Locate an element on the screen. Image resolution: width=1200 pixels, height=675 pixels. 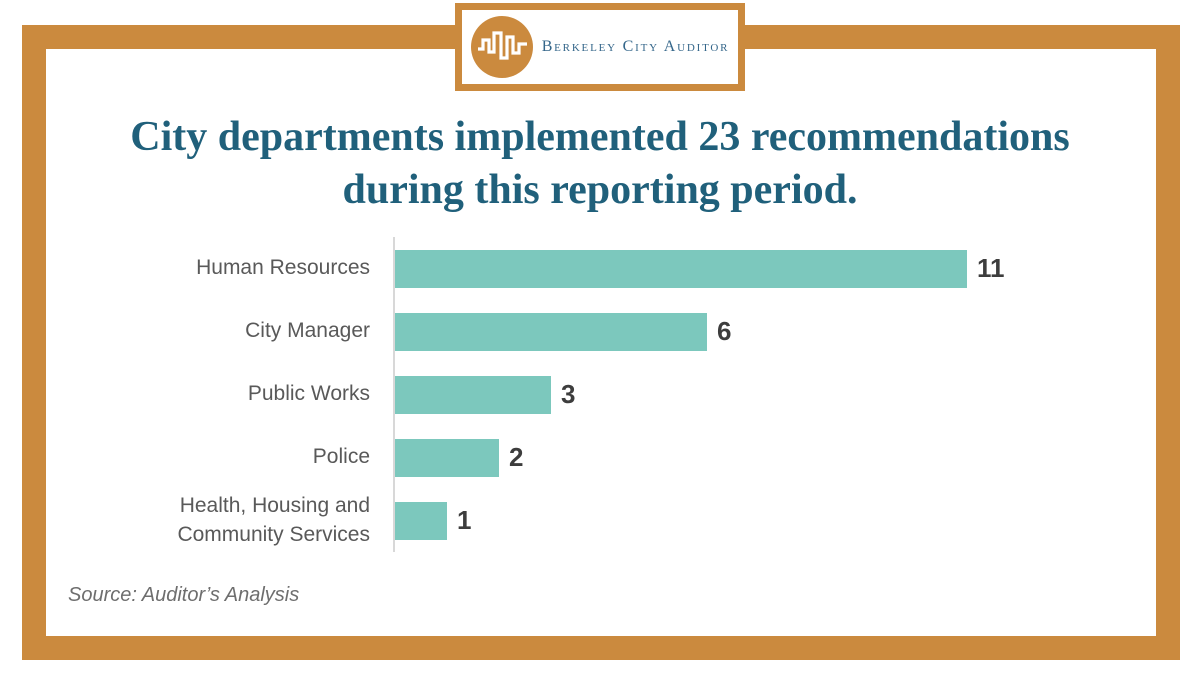
bar-area: 3 is located at coordinates (764, 394).